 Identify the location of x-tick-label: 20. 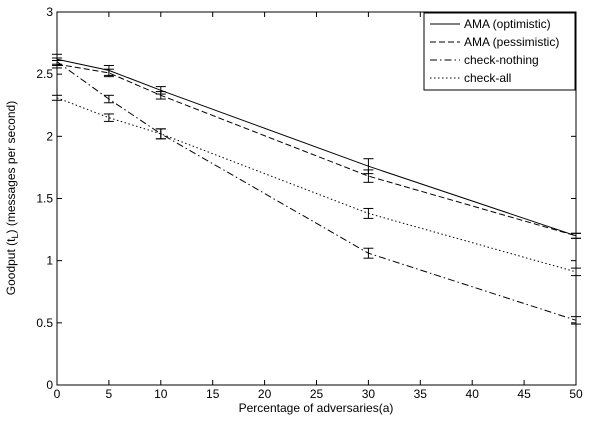
(265, 394).